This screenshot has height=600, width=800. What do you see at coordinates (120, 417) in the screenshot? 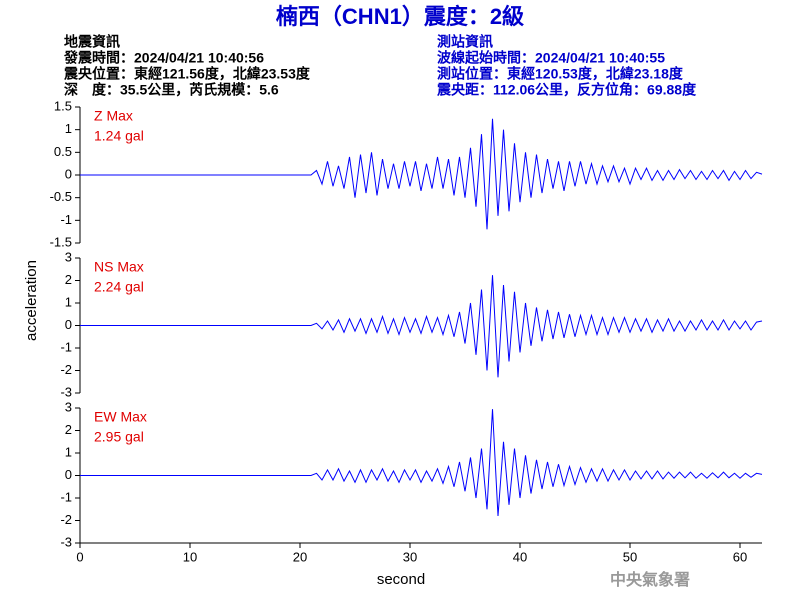
I see `max-annotation: EW Max` at bounding box center [120, 417].